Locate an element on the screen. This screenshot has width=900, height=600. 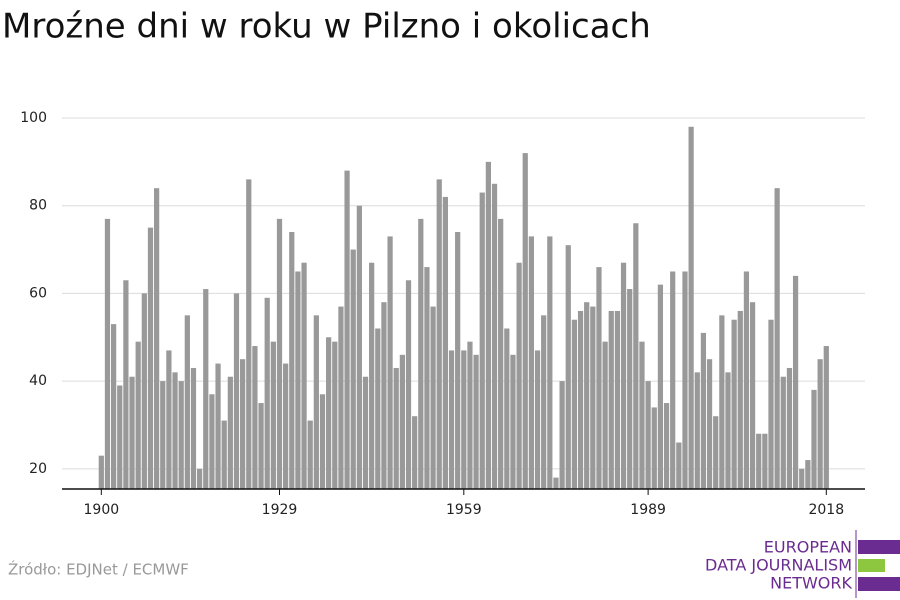
x-tick-label: 1900 is located at coordinates (102, 510).